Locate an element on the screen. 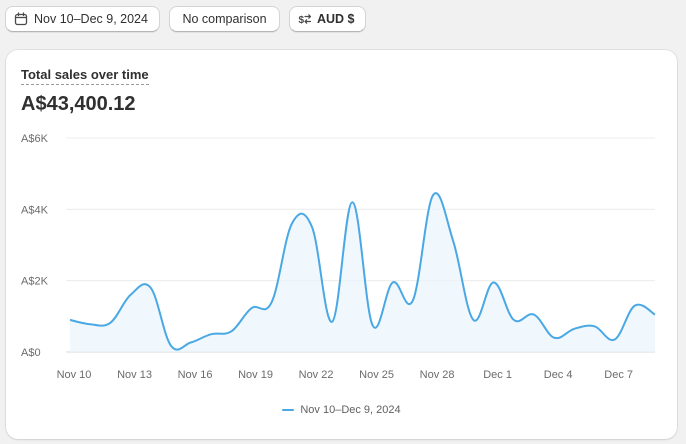 This screenshot has width=686, height=444. y-tick-label: A$0 is located at coordinates (31, 353).